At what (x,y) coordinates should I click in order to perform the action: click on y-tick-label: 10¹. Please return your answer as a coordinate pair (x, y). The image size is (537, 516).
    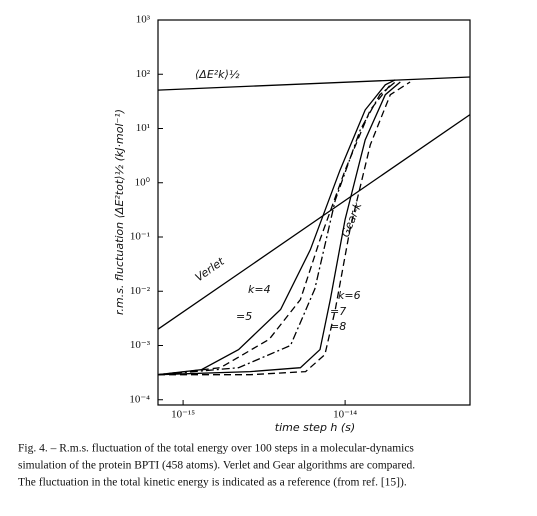
    Looking at the image, I should click on (143, 128).